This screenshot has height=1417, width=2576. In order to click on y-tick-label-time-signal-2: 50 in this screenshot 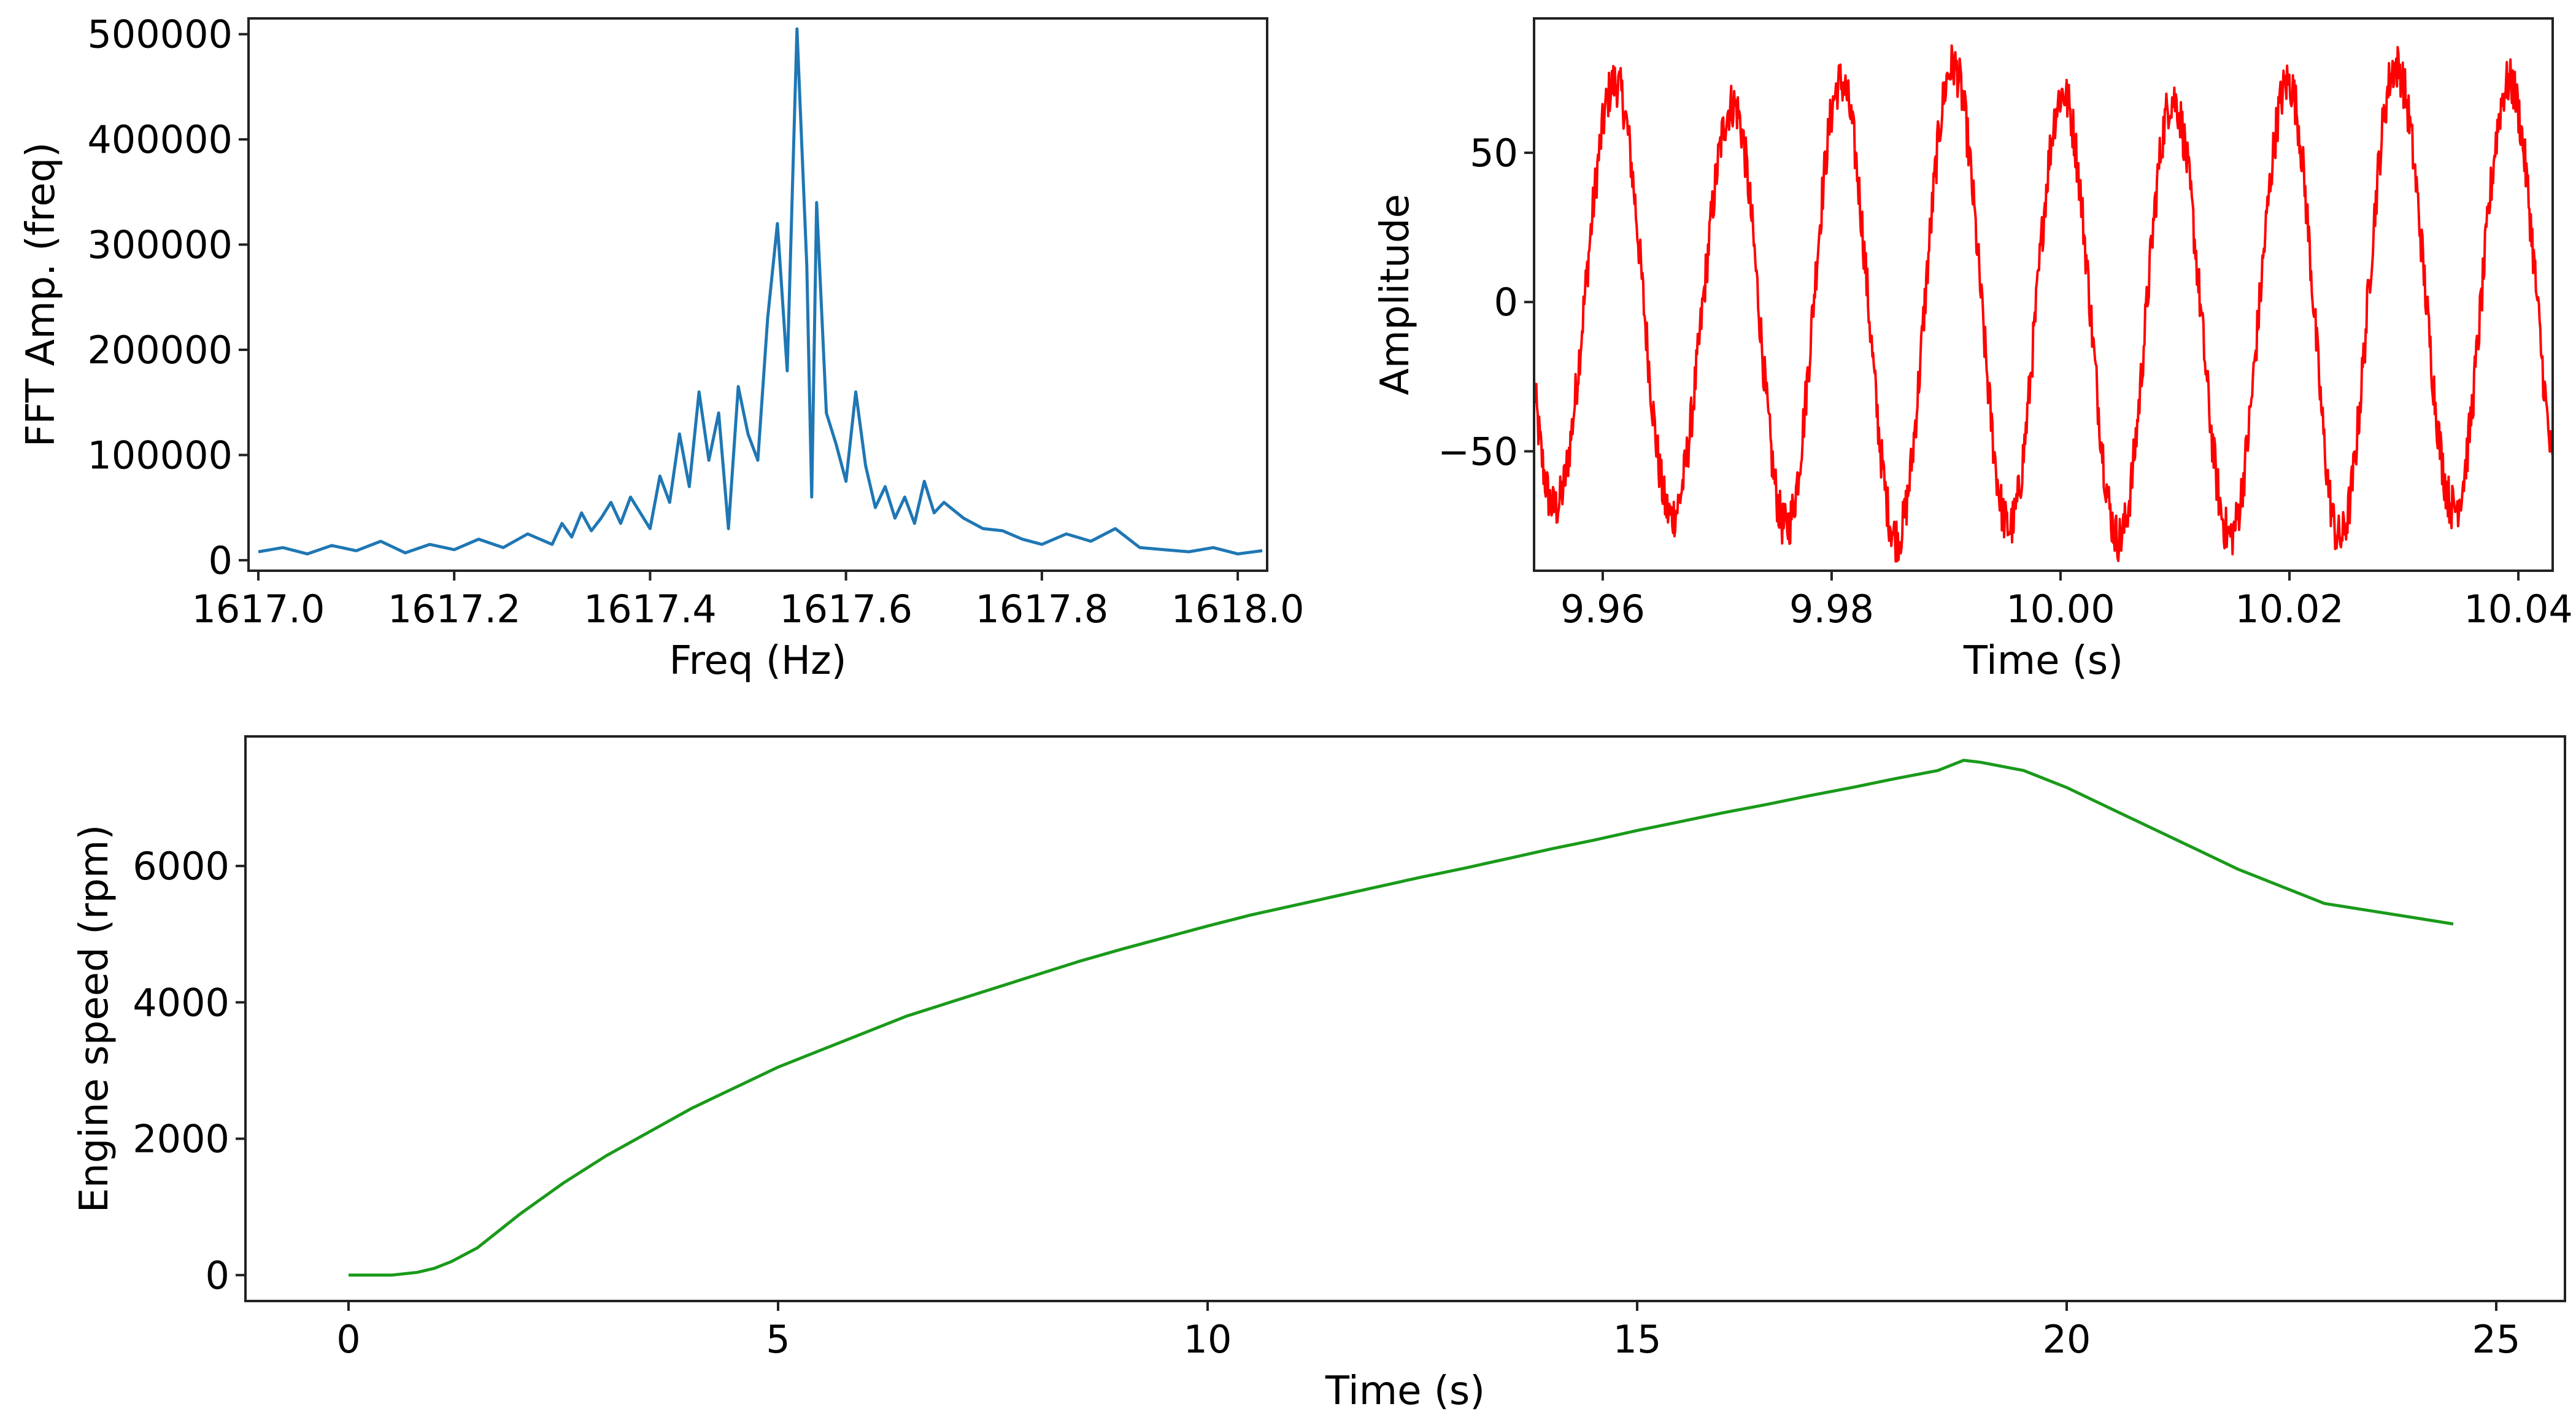, I will do `click(1494, 153)`.